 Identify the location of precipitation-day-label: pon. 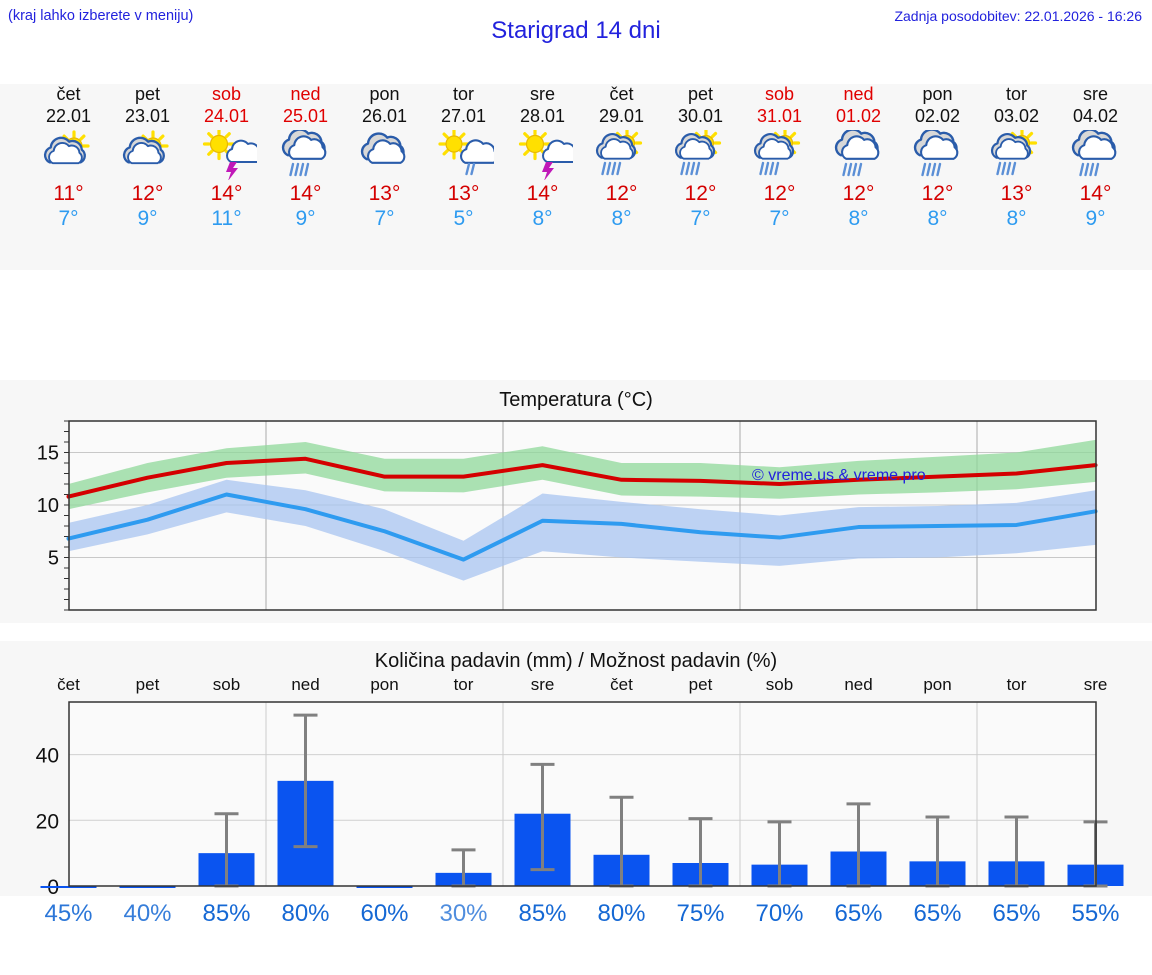
(937, 684).